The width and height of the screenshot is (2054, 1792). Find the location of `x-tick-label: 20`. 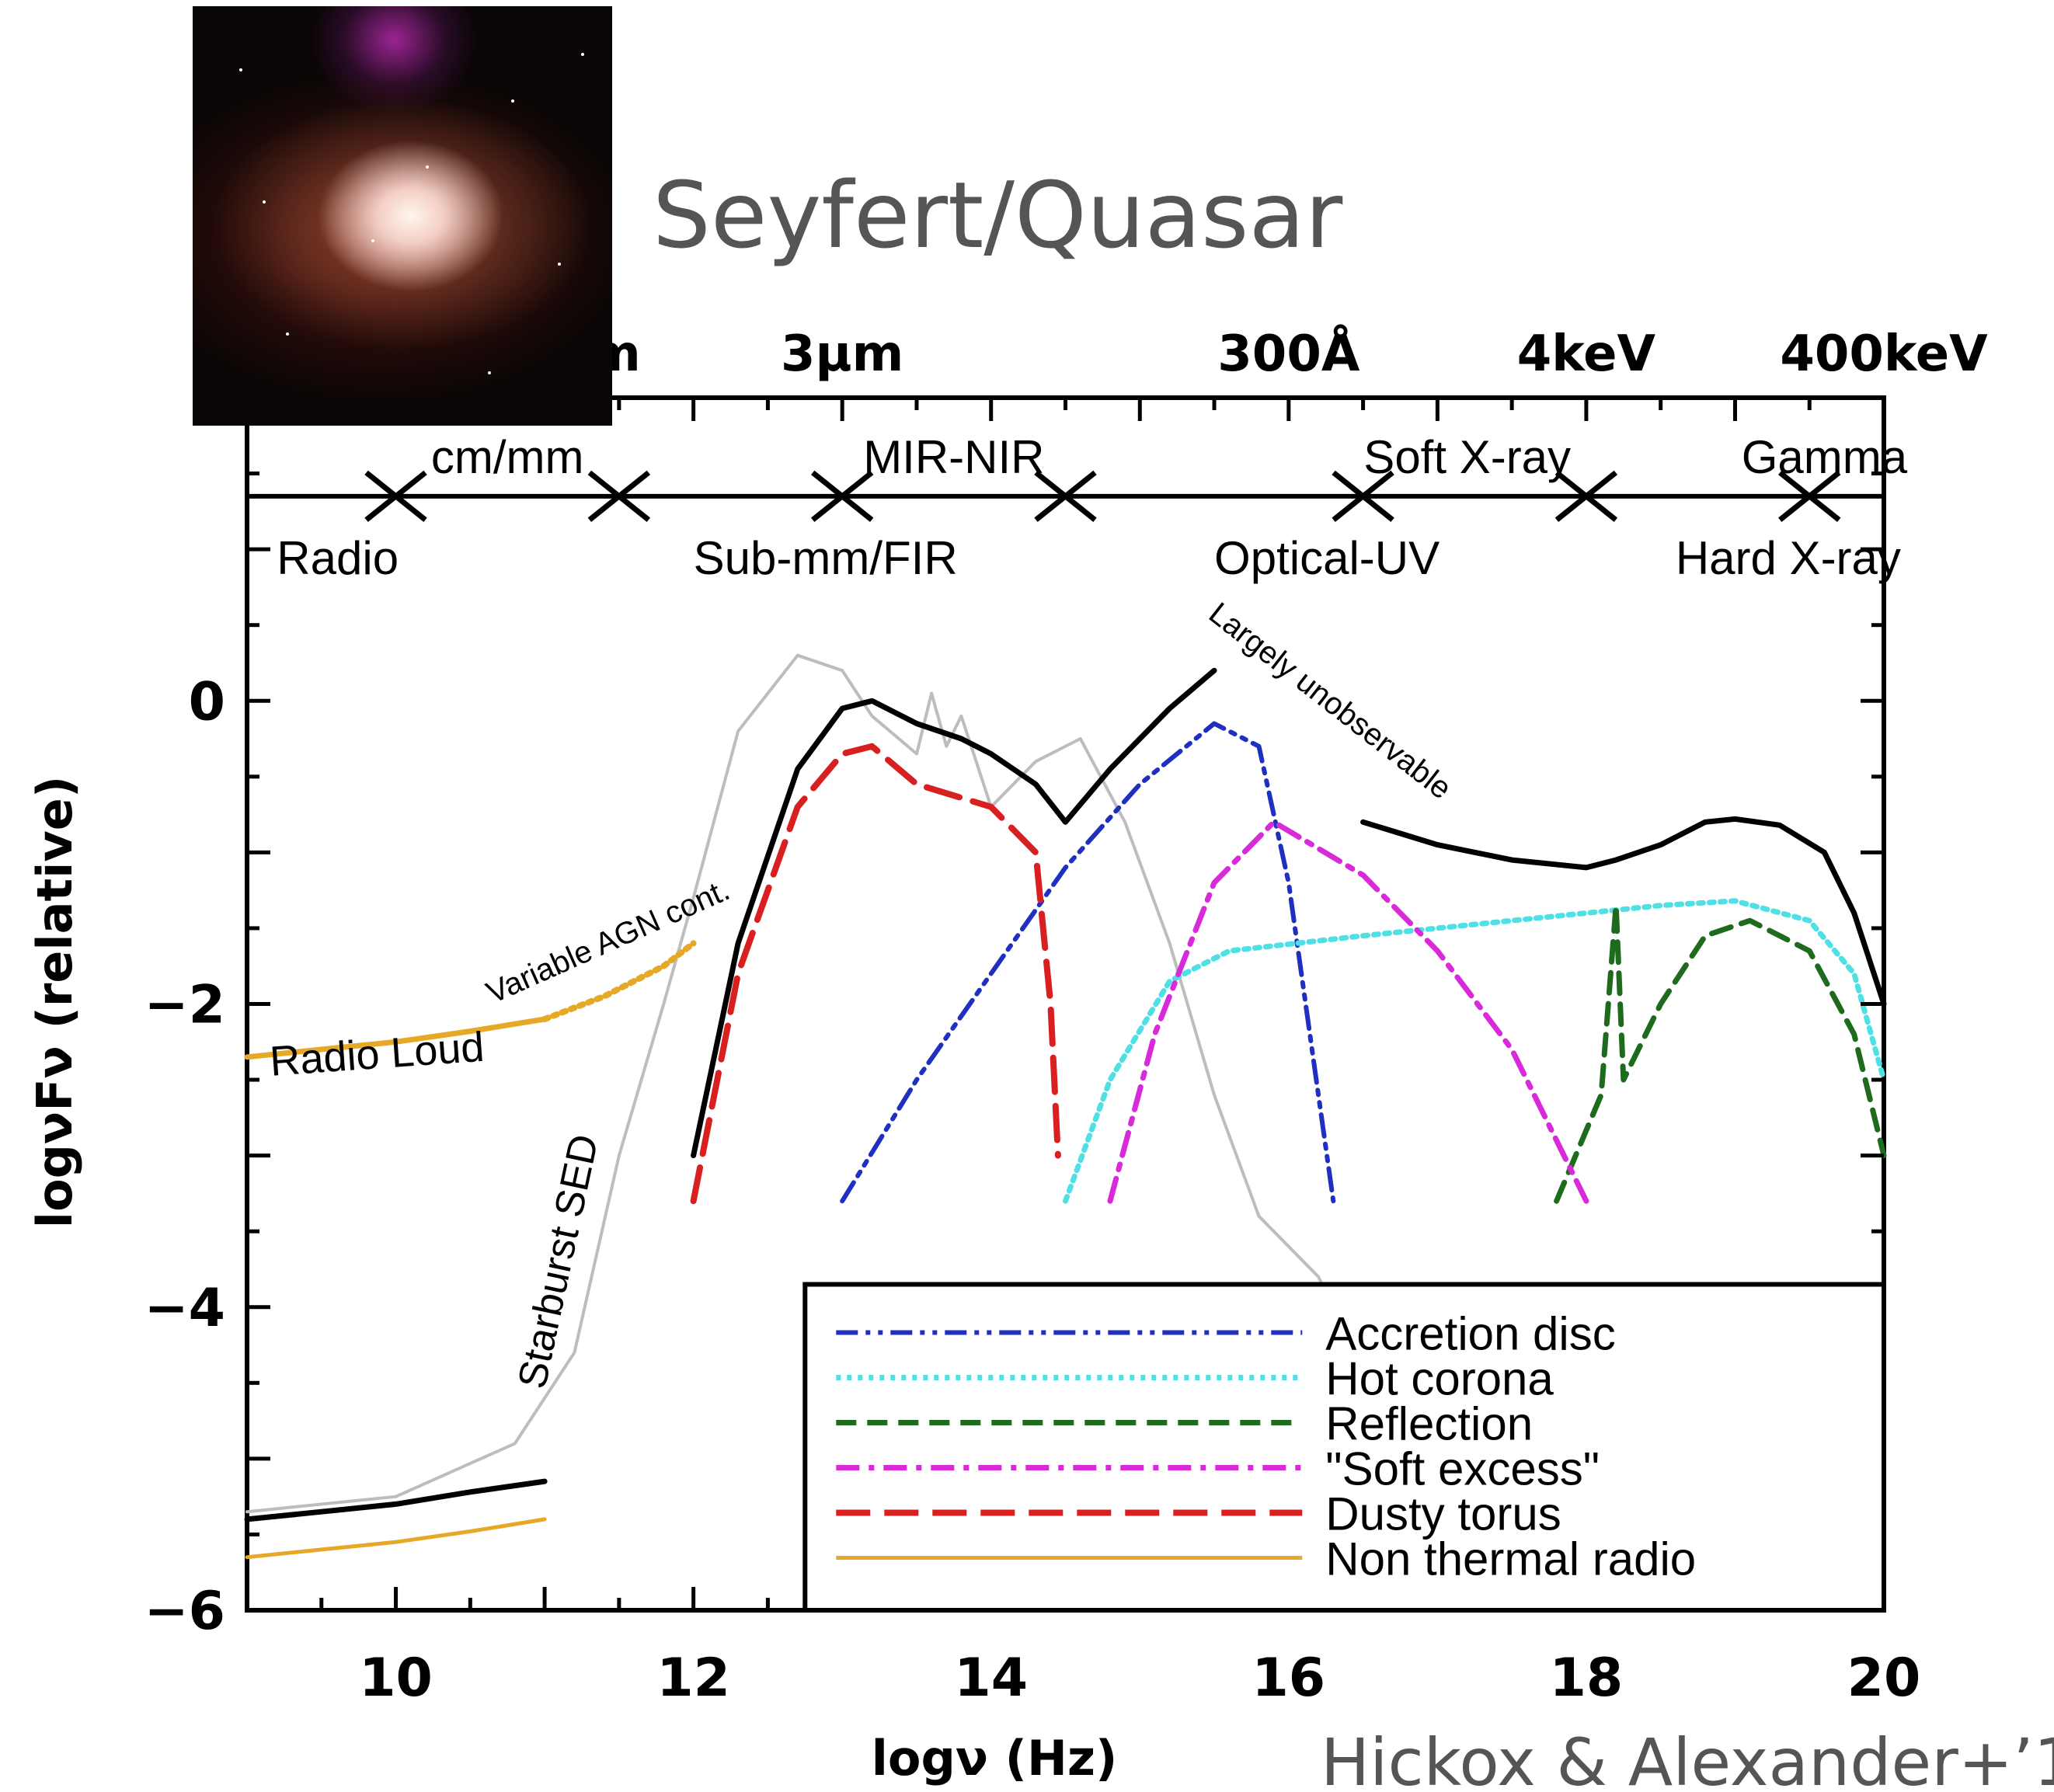

x-tick-label: 20 is located at coordinates (1884, 1678).